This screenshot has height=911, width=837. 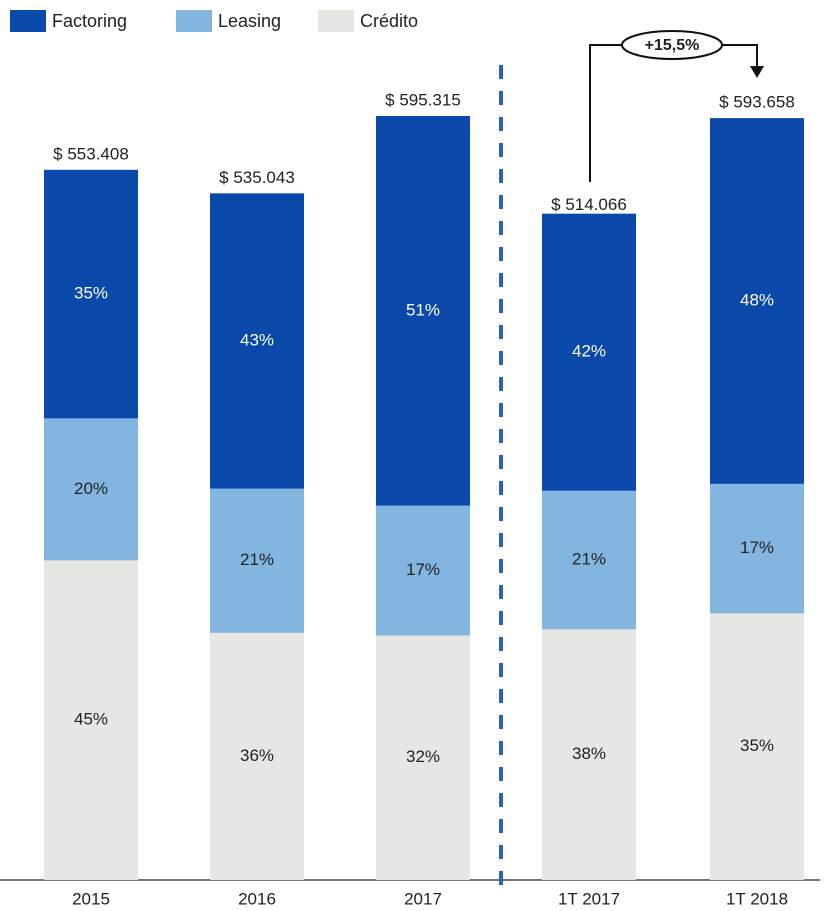 I want to click on segment-label: 43%, so click(x=257, y=339).